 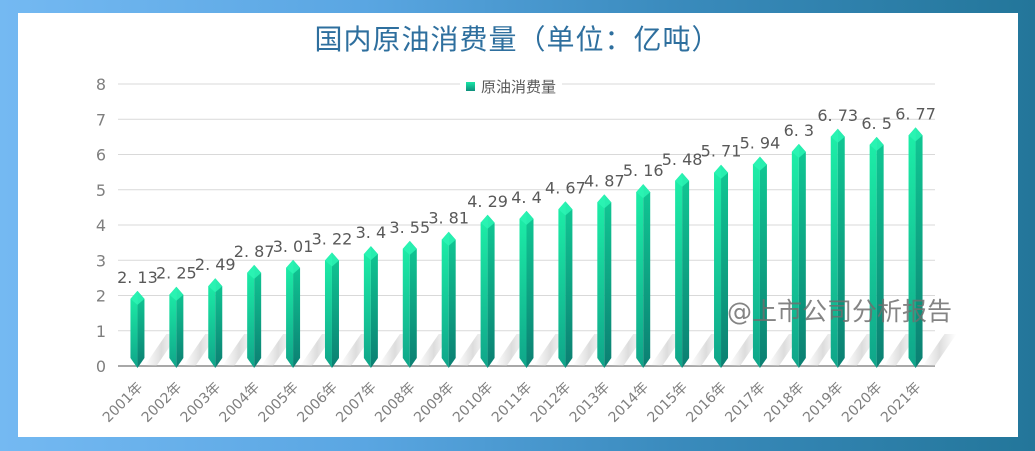 What do you see at coordinates (526, 197) in the screenshot?
I see `data-label: 4. 4` at bounding box center [526, 197].